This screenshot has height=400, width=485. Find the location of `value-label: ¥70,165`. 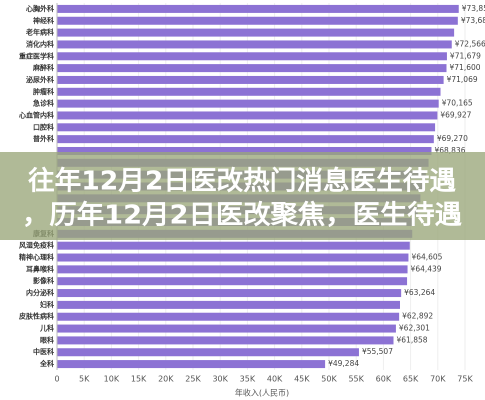

value-label: ¥70,165 is located at coordinates (457, 103).